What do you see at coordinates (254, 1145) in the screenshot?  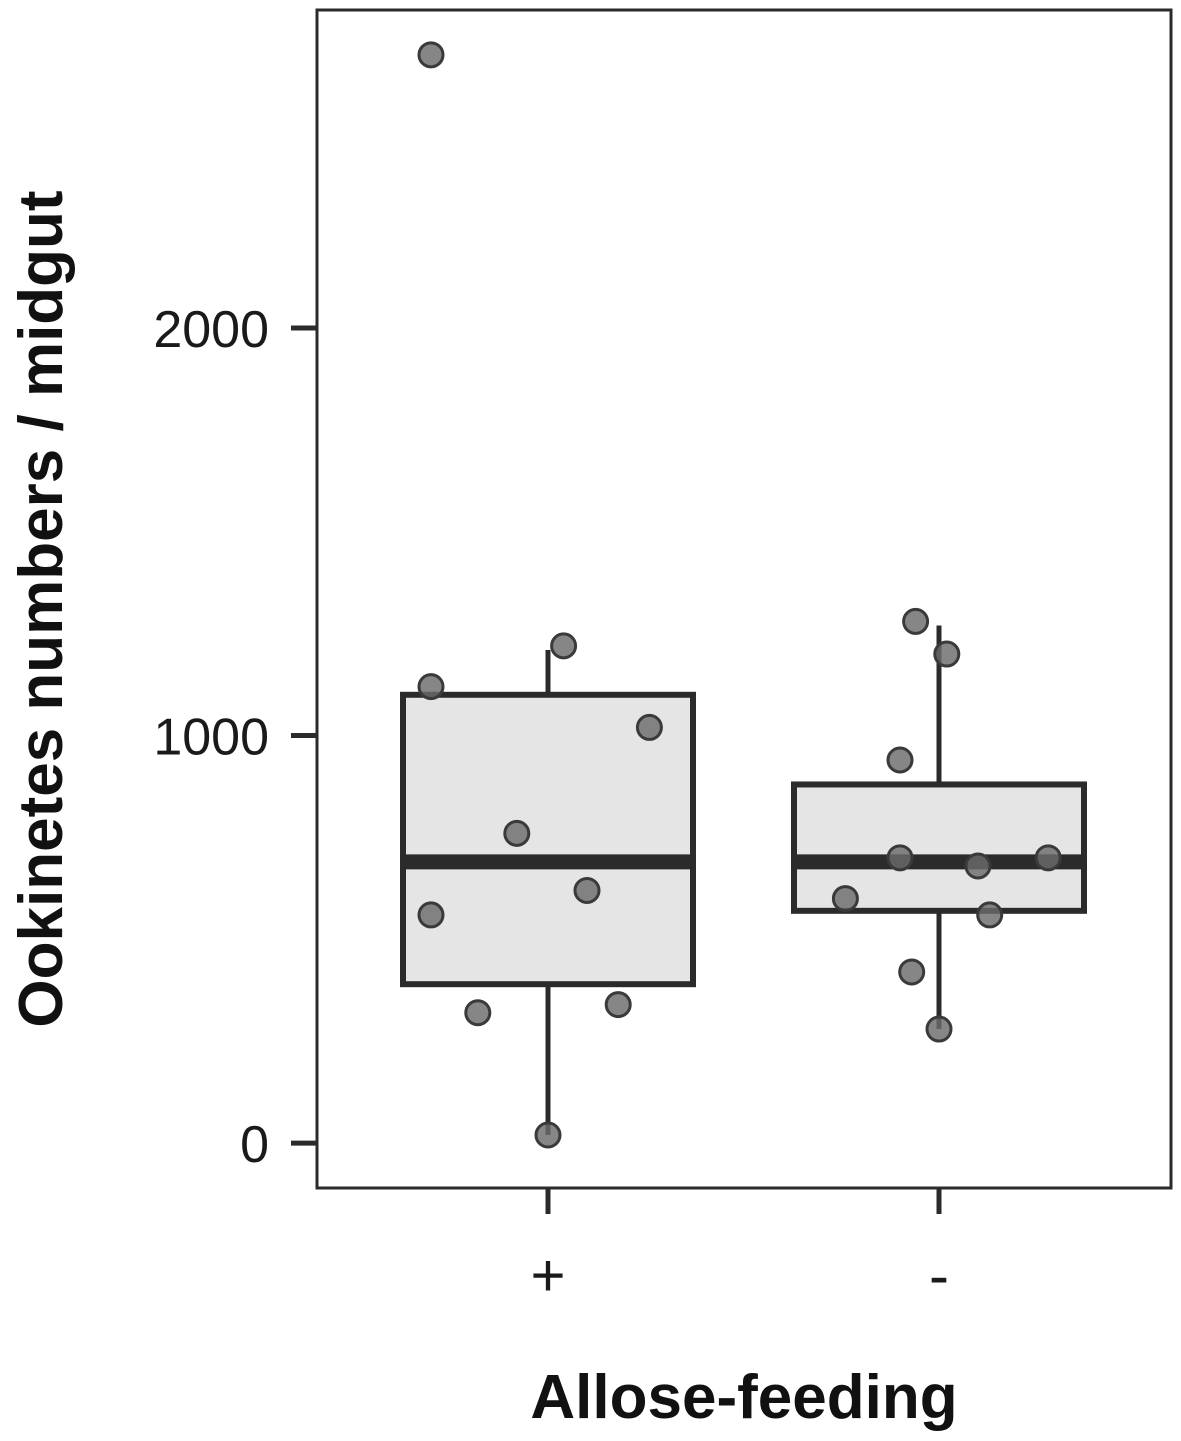 I see `y-tick-label: 0` at bounding box center [254, 1145].